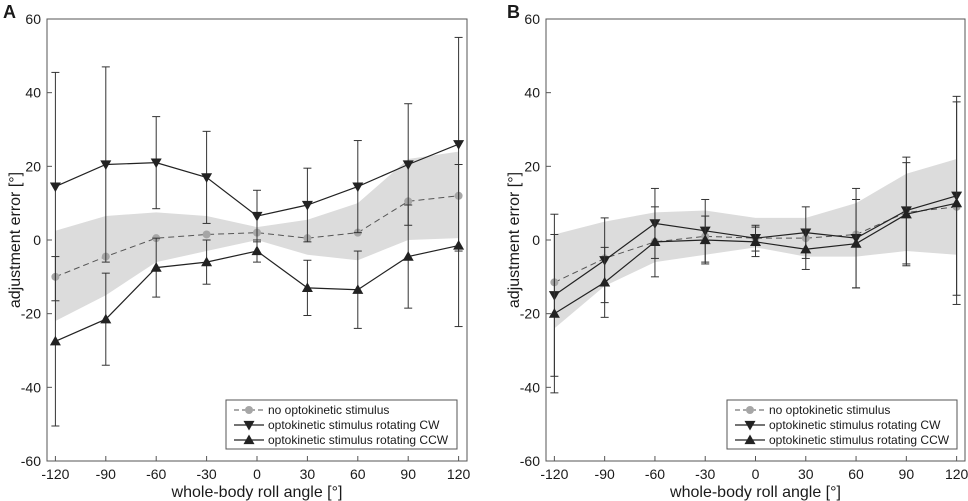  What do you see at coordinates (513, 12) in the screenshot?
I see `panel-label: B` at bounding box center [513, 12].